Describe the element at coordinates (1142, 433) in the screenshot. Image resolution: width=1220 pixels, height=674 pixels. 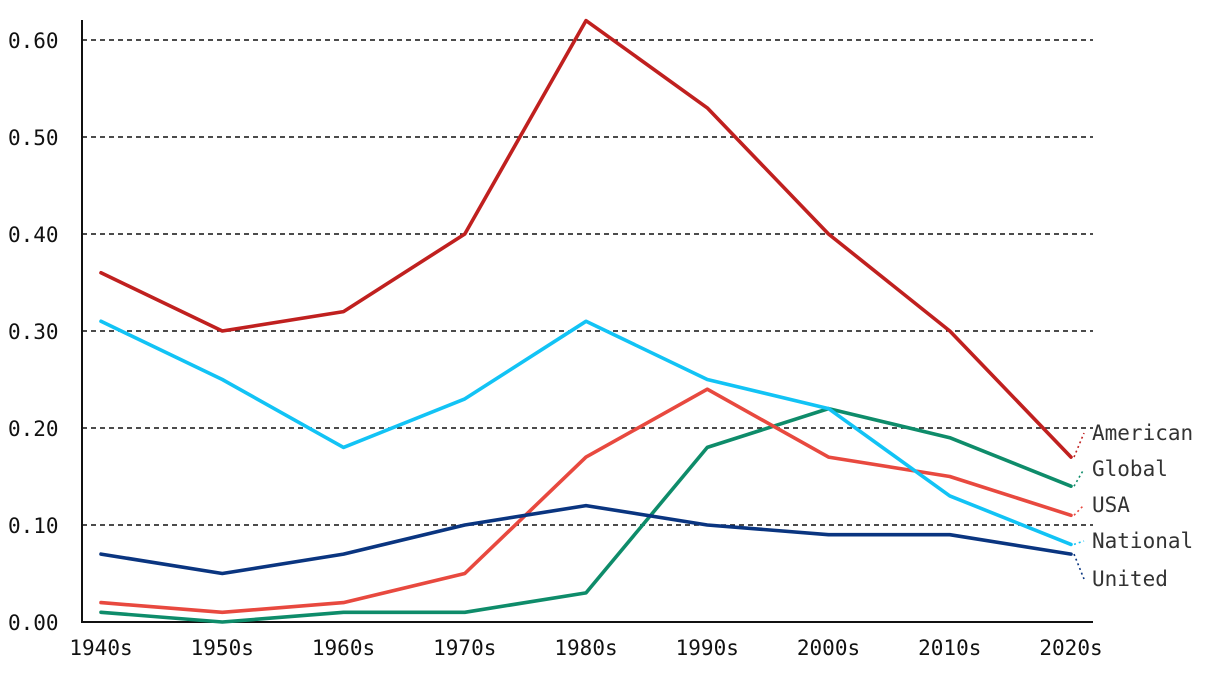
I see `series-label: American` at that location.